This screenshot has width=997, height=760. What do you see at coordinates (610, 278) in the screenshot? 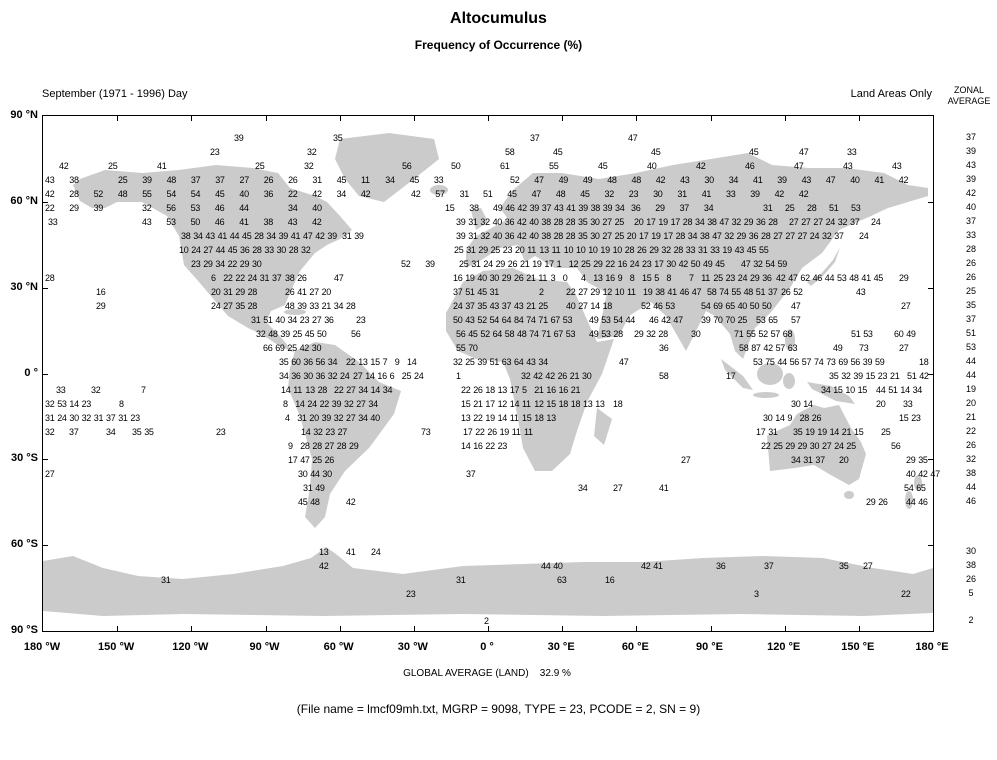
I see `grid-value: 16` at bounding box center [610, 278].